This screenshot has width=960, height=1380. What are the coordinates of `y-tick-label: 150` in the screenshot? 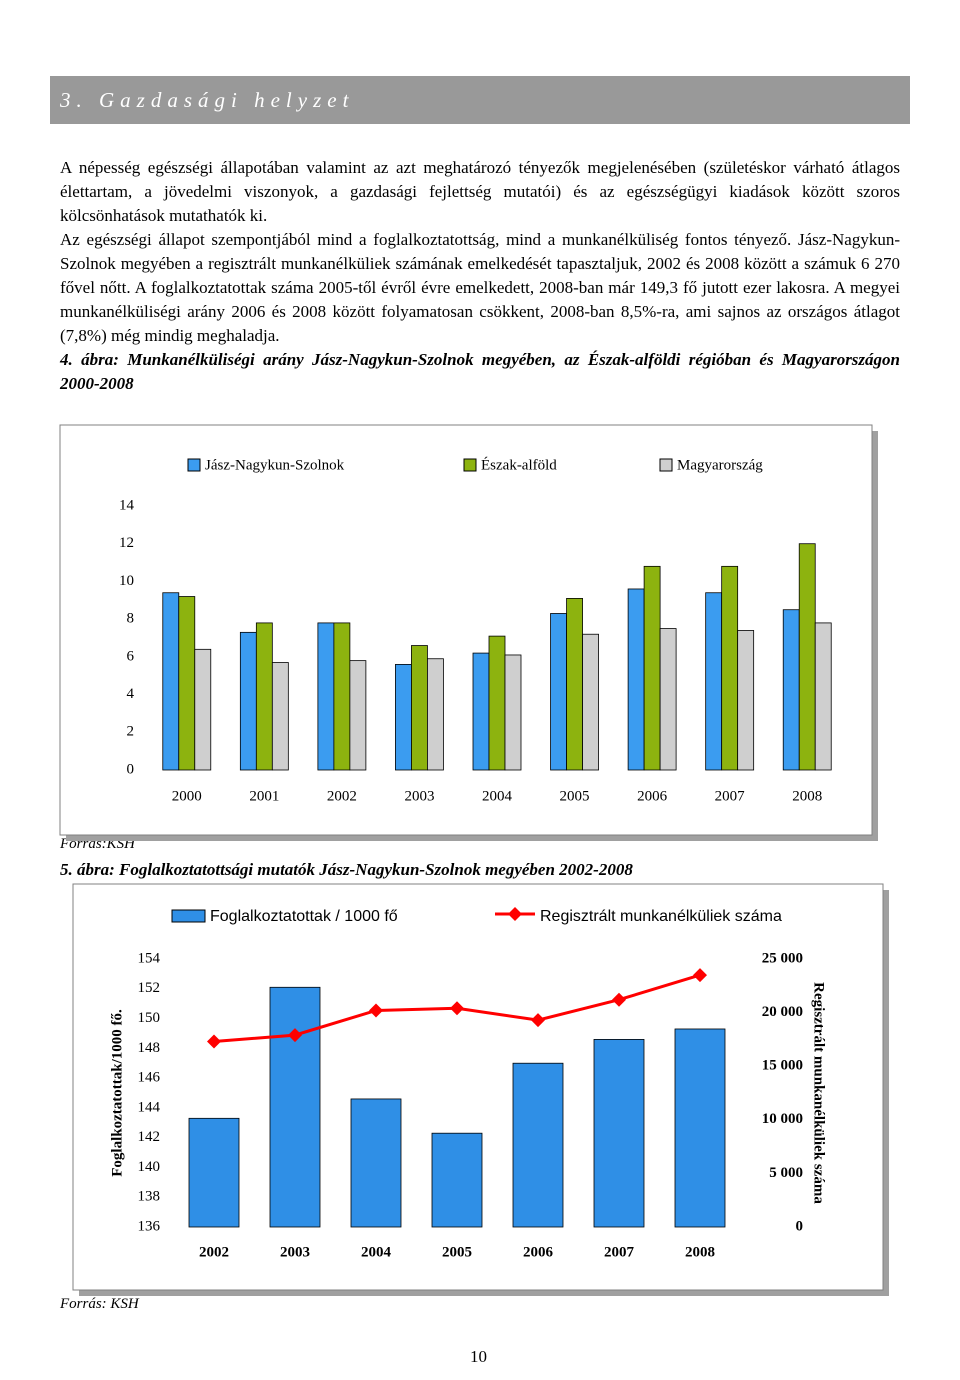 It's located at (149, 1018).